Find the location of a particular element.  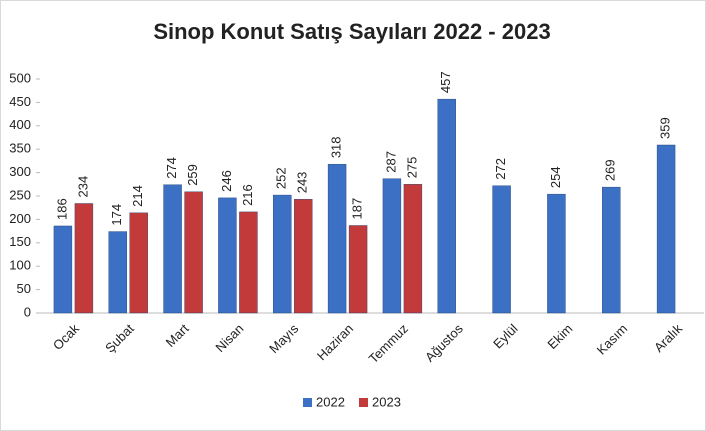

value-label: 234 is located at coordinates (82, 187).